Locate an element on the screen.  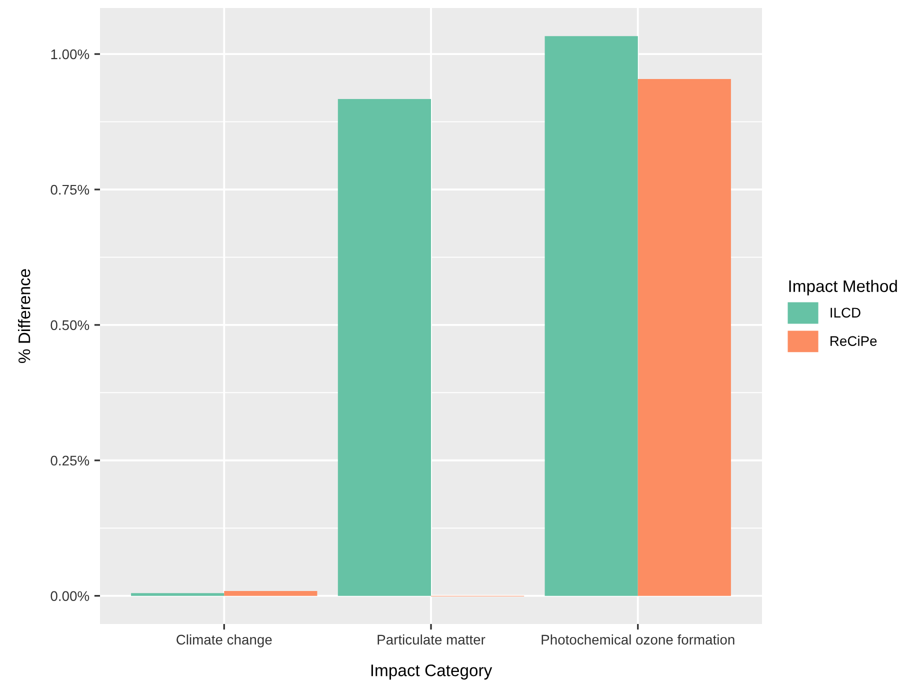
legend-label: ReCiPe is located at coordinates (853, 341).